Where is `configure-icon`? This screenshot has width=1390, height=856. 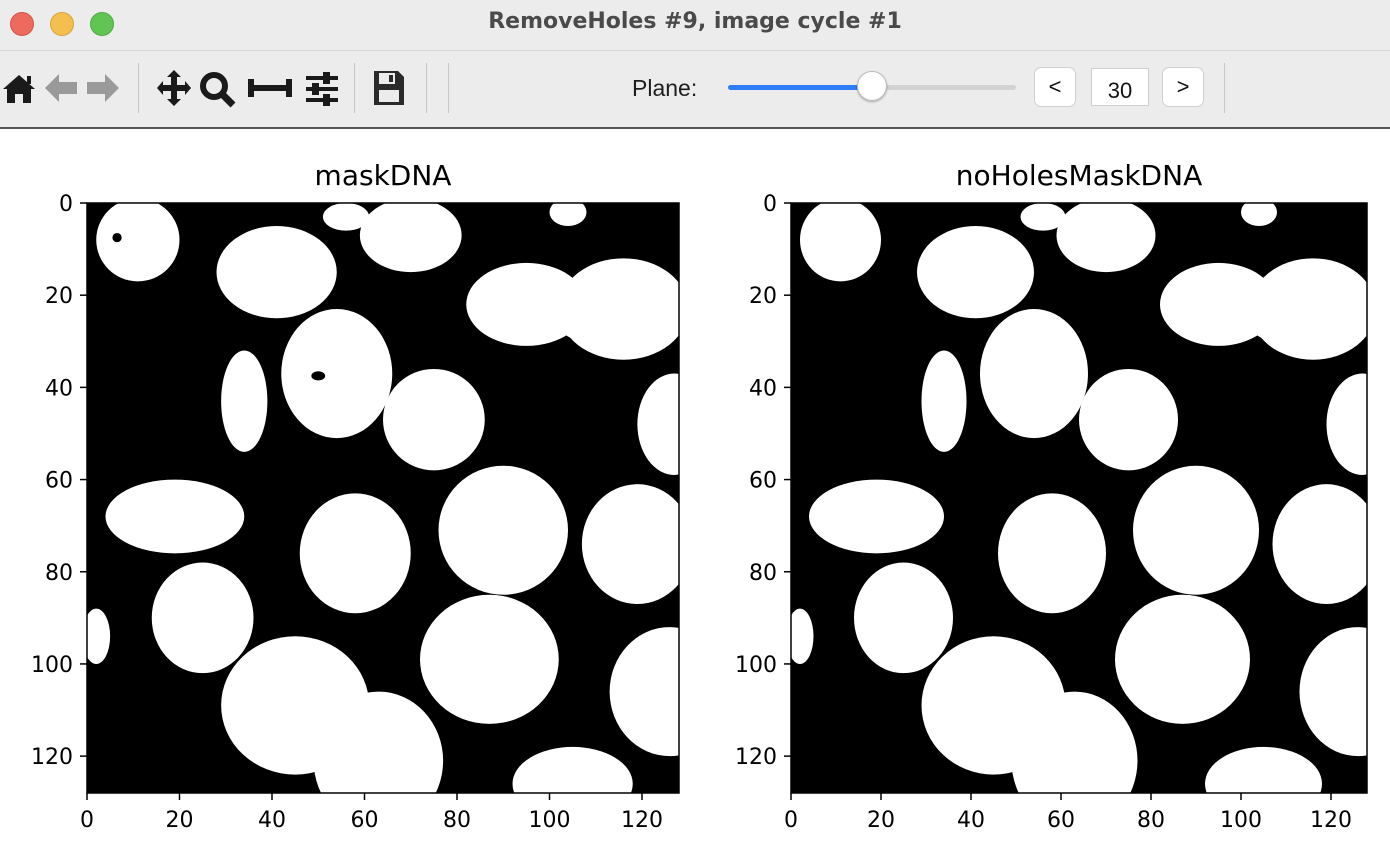 configure-icon is located at coordinates (322, 88).